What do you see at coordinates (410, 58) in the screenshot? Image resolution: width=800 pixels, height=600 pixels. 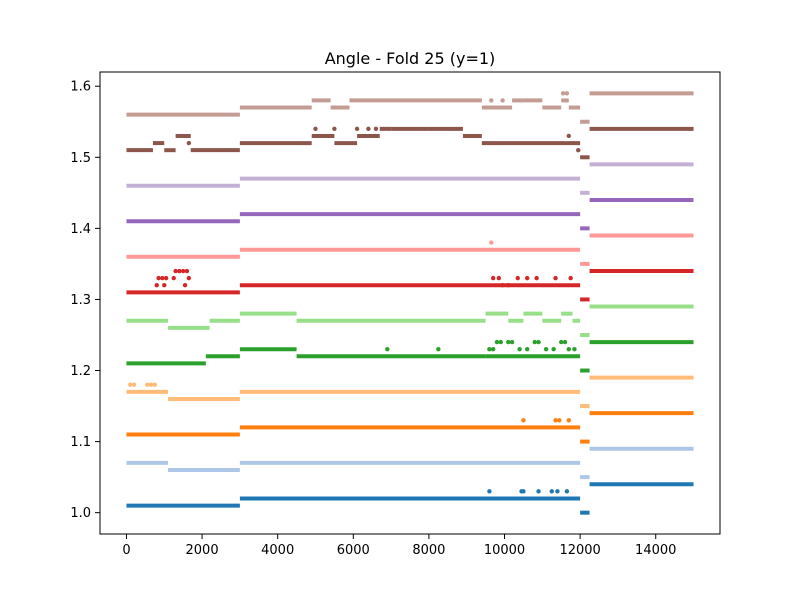 I see `chart-title: Angle - Fold 25 (y=1)` at bounding box center [410, 58].